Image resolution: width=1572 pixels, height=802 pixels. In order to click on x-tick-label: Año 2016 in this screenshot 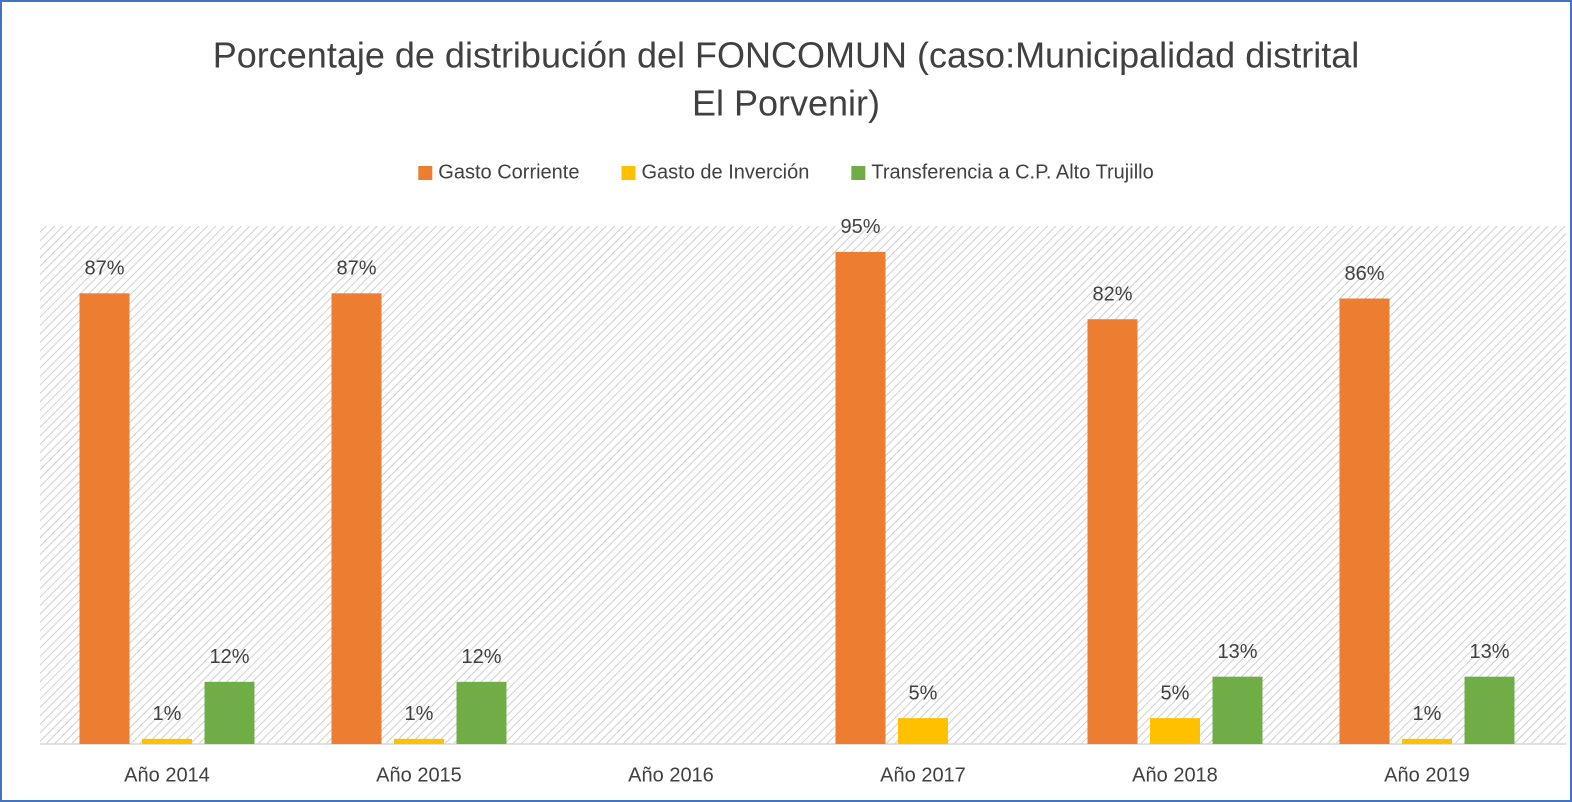, I will do `click(671, 775)`.